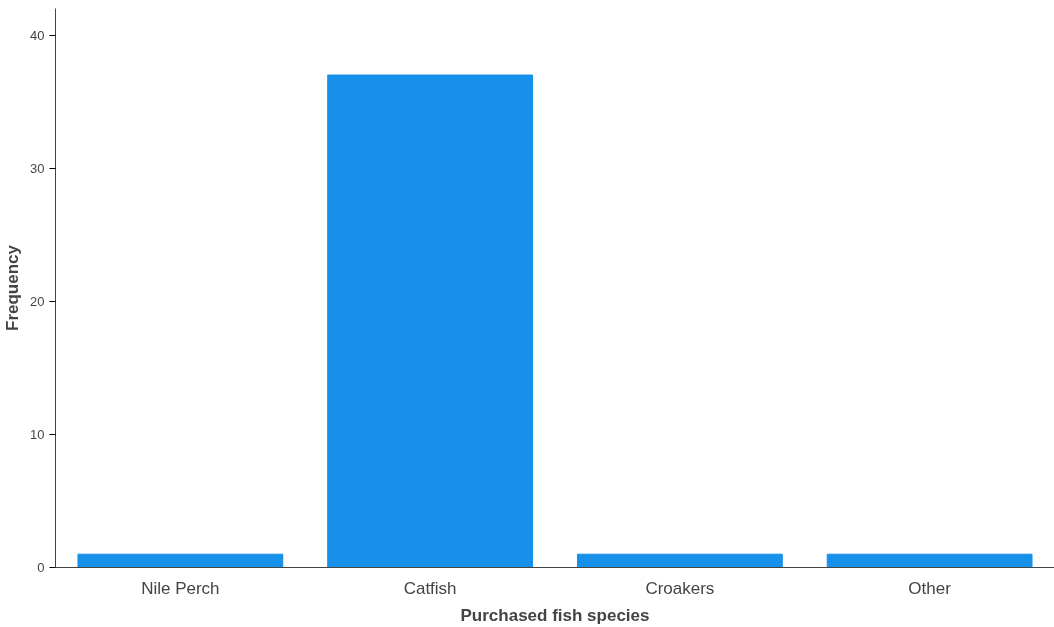  Describe the element at coordinates (680, 588) in the screenshot. I see `x-tick-label: Croakers` at that location.